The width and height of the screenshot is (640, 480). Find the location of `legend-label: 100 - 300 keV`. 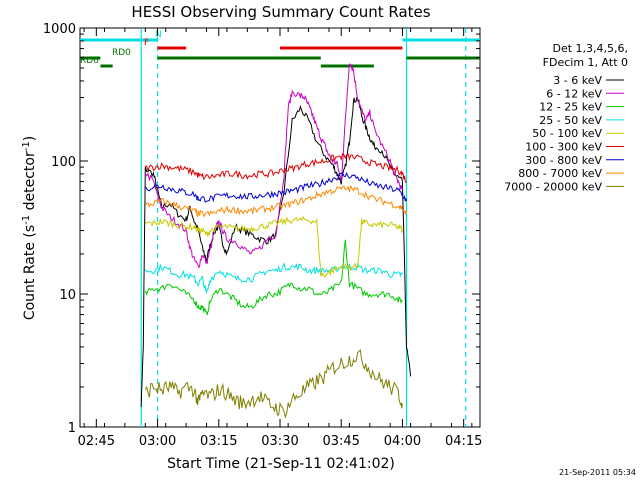

legend-label: 100 - 300 keV is located at coordinates (563, 147).